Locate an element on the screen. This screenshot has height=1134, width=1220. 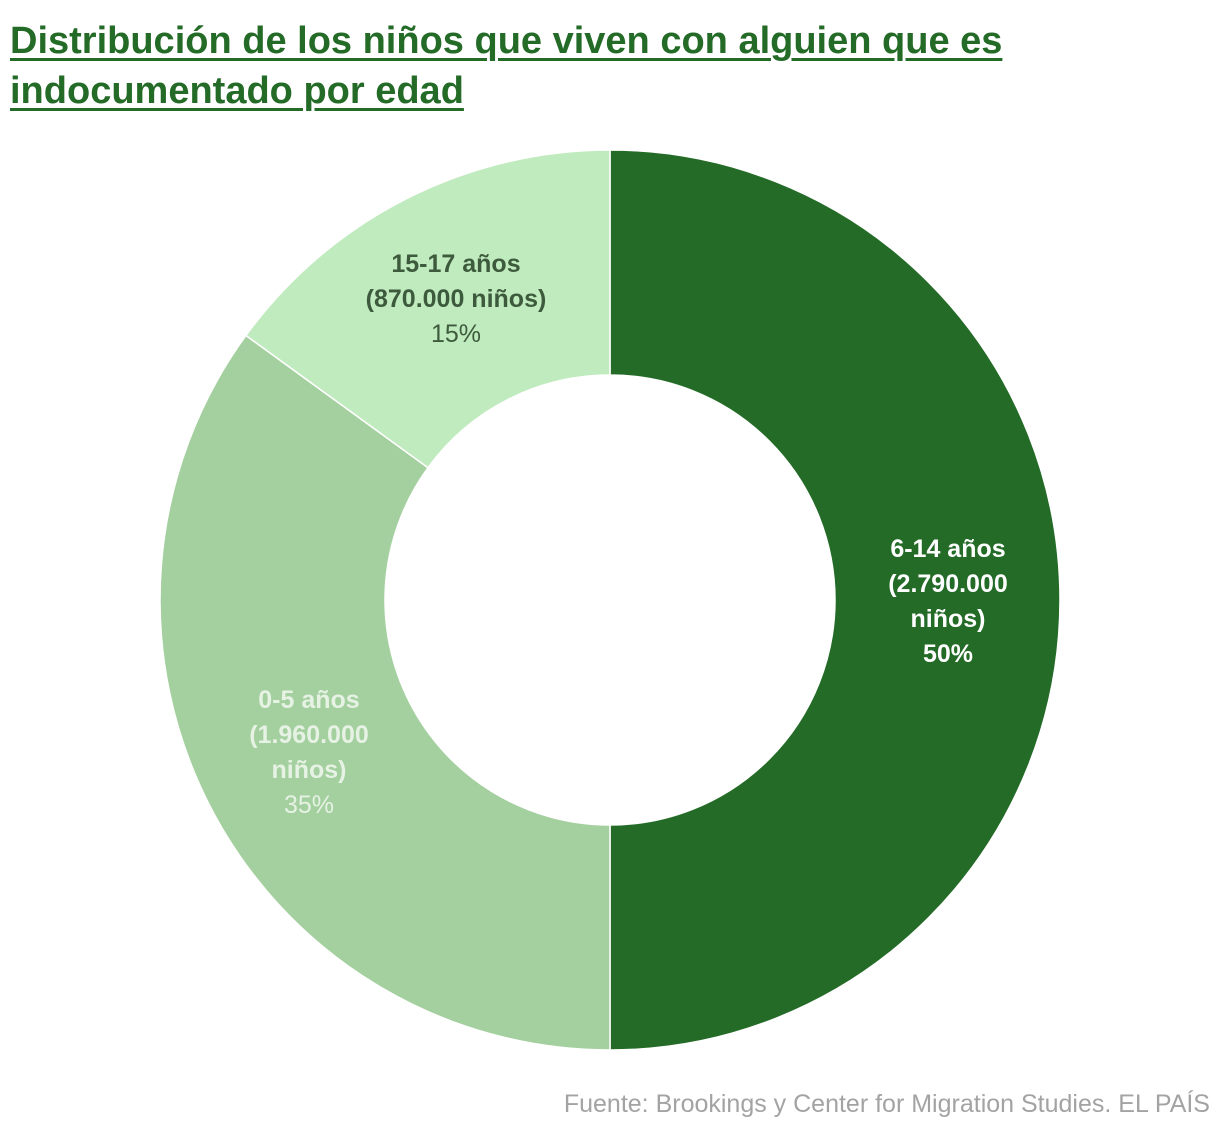
slice-value-2-line-1: (1.960.000 is located at coordinates (309, 735).